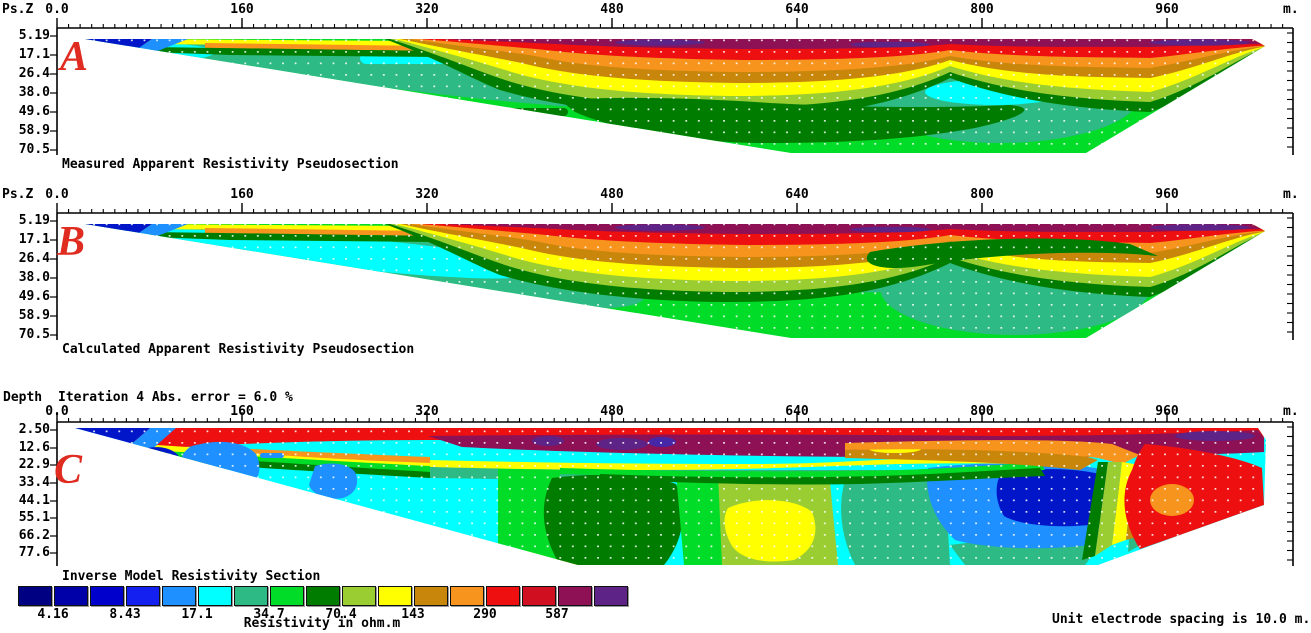 Image resolution: width=1311 pixels, height=633 pixels. I want to click on panel-a-xaxis-unit: m., so click(1291, 9).